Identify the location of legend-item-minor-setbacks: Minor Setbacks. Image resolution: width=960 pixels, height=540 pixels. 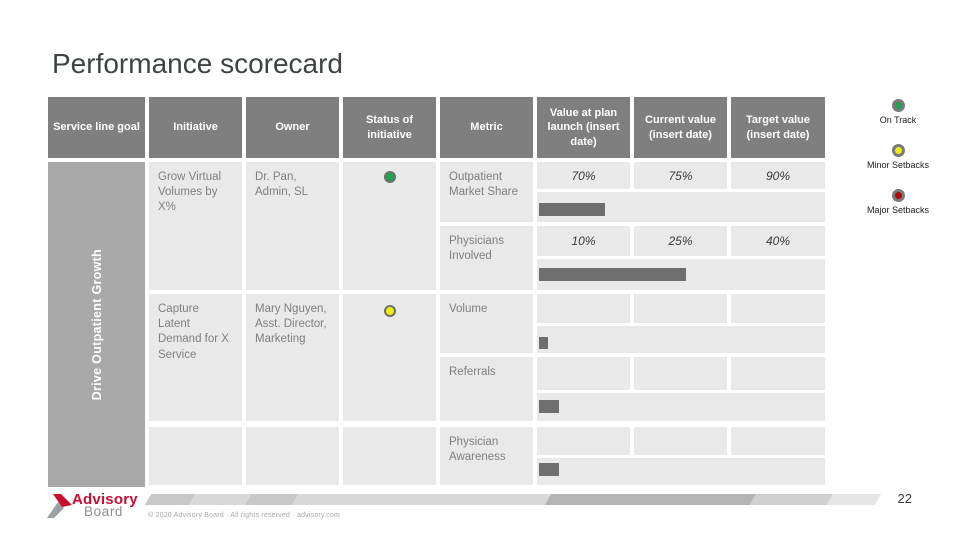
(898, 157).